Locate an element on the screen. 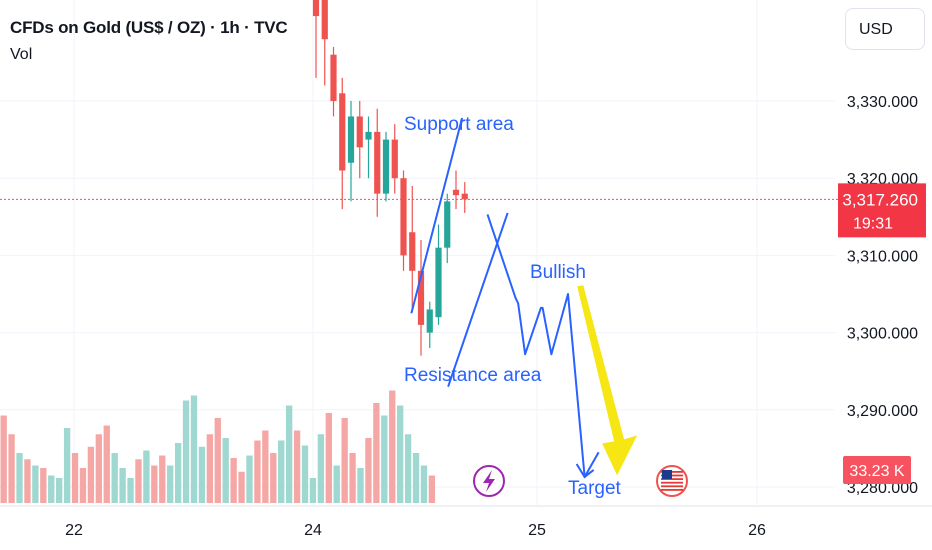 This screenshot has width=932, height=550. projected-path is located at coordinates (543, 346).